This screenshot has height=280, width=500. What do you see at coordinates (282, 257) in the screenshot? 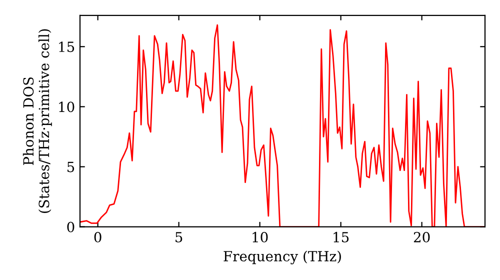
I see `x-axis-title: Frequency (THz)` at bounding box center [282, 257].